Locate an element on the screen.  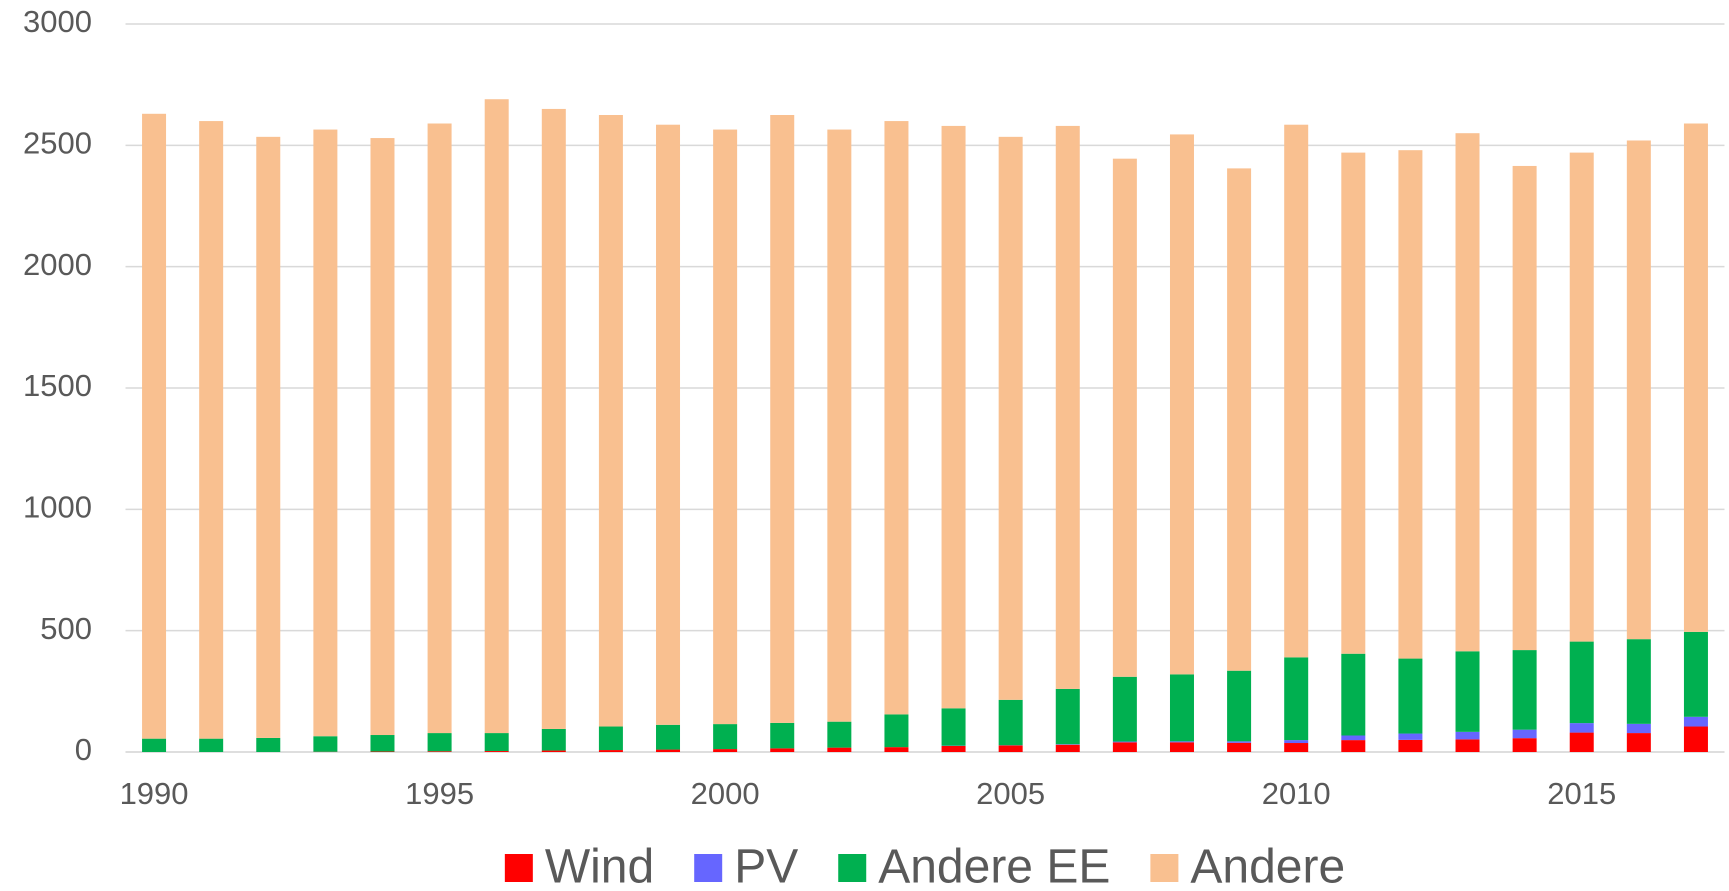
y-tick-label: 1000 is located at coordinates (57, 507).